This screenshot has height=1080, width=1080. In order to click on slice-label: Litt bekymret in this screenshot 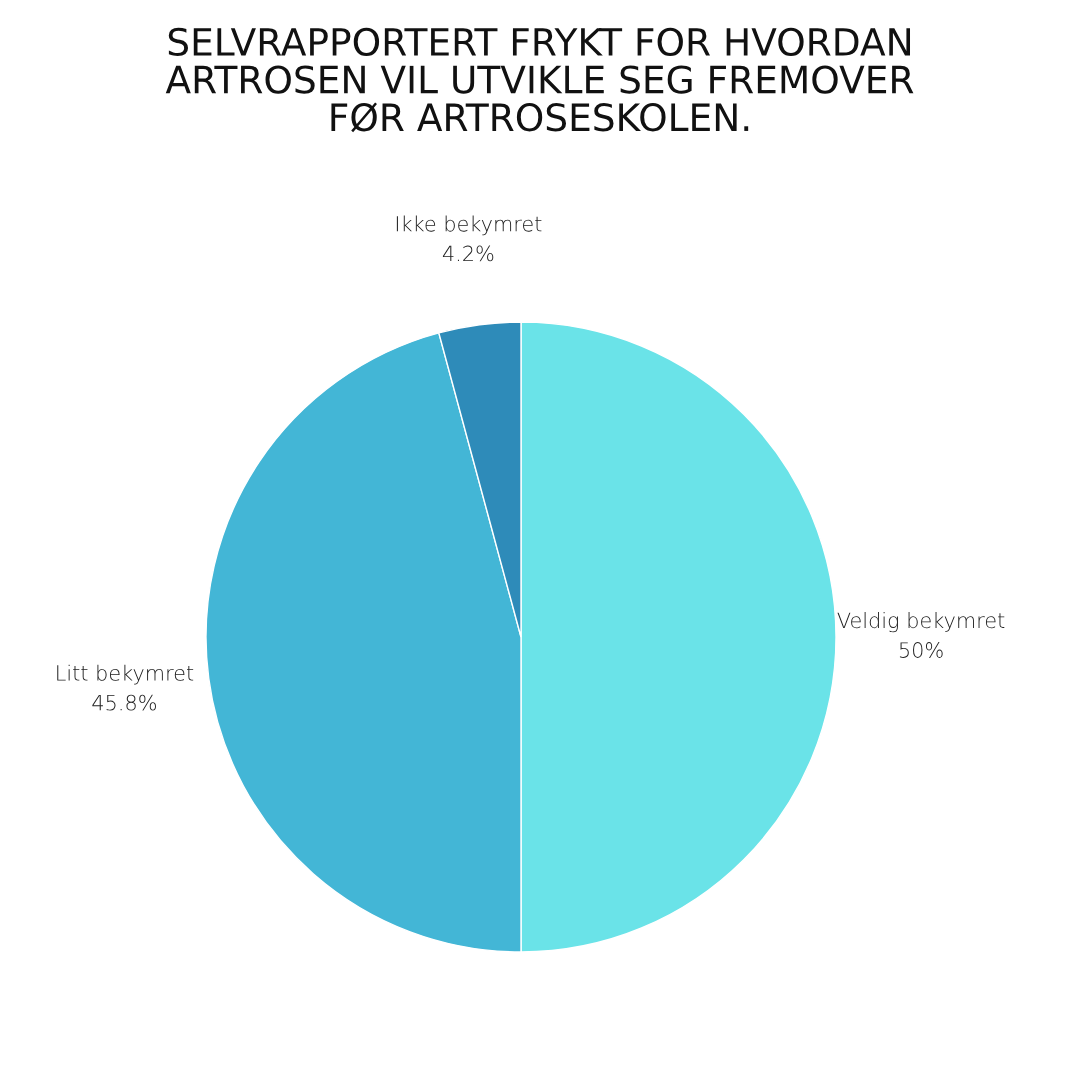, I will do `click(125, 674)`.